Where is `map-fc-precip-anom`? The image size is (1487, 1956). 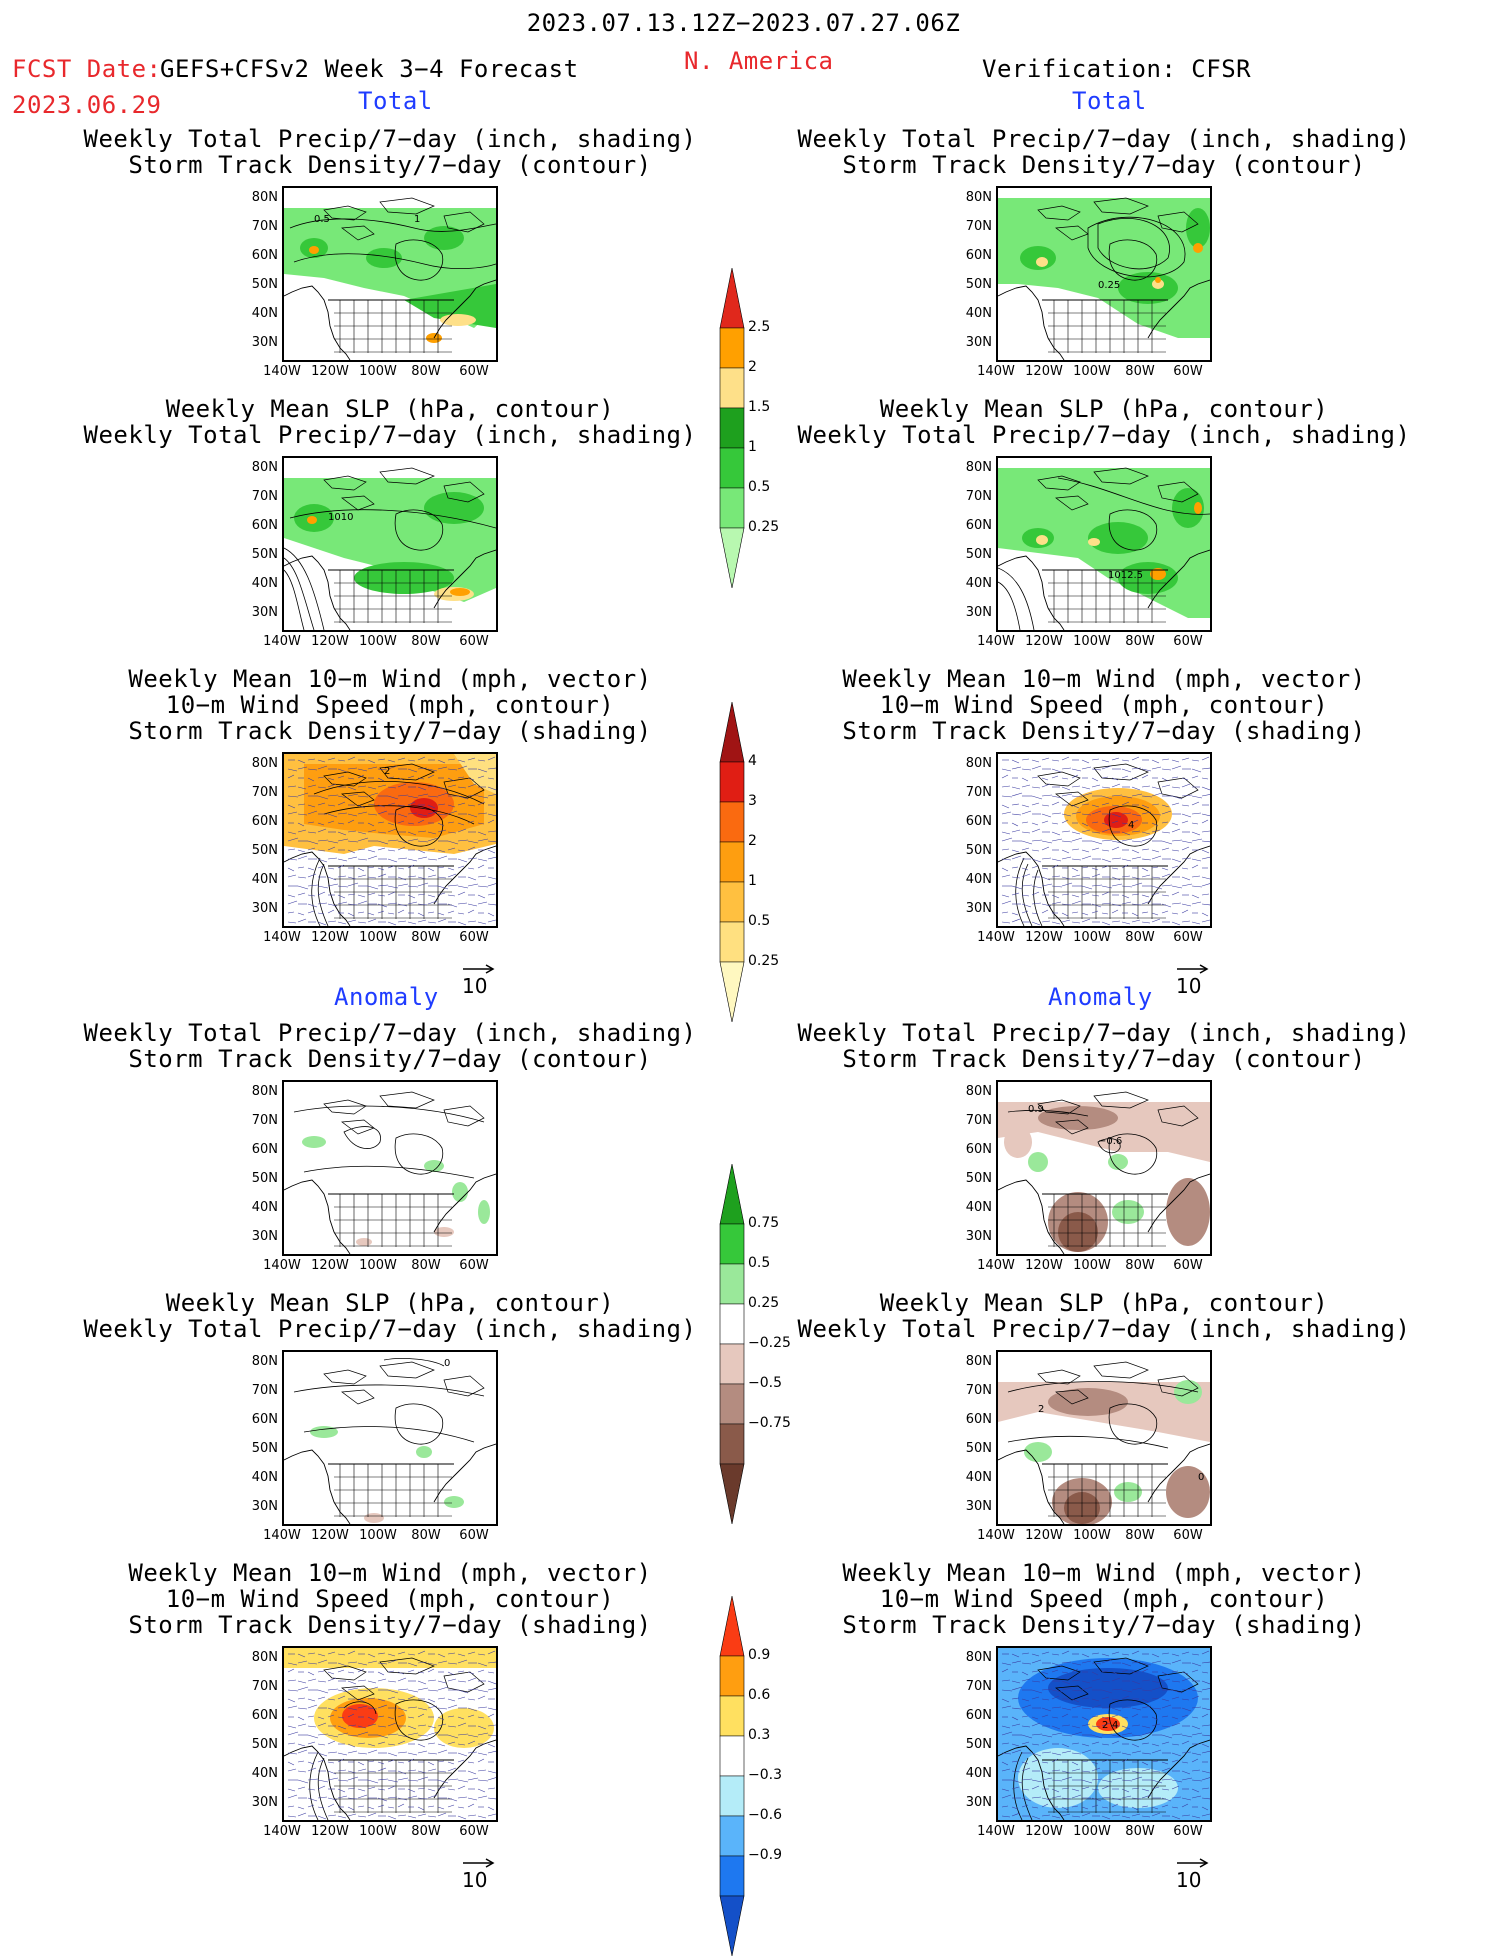
map-fc-precip-anom is located at coordinates (390, 1168).